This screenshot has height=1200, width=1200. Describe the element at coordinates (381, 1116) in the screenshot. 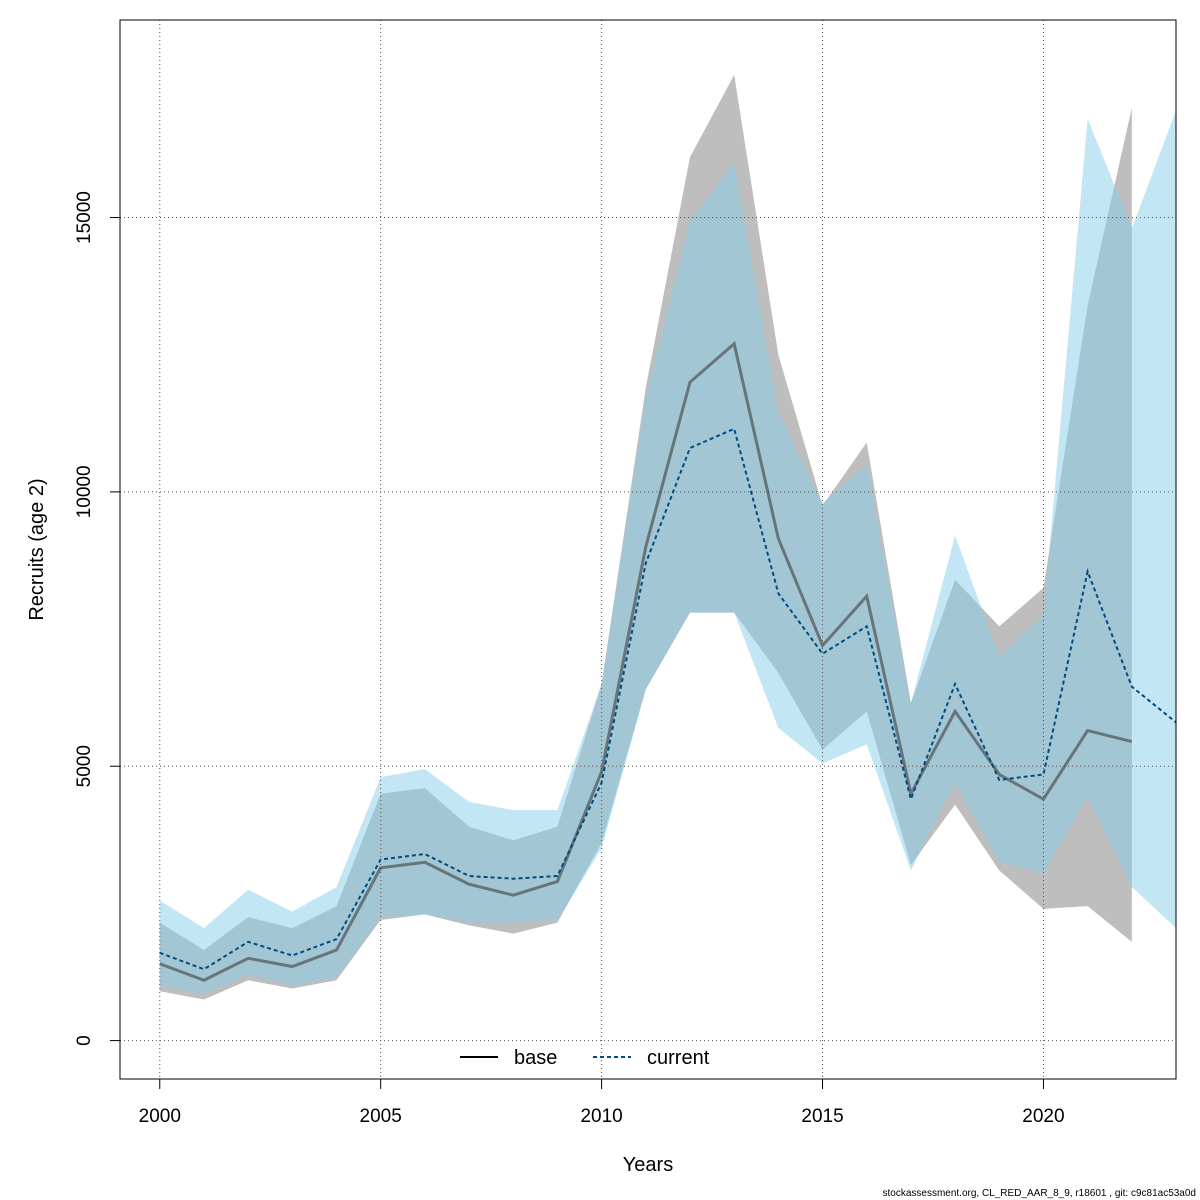

I see `x-tick-label-2005: 2005` at that location.